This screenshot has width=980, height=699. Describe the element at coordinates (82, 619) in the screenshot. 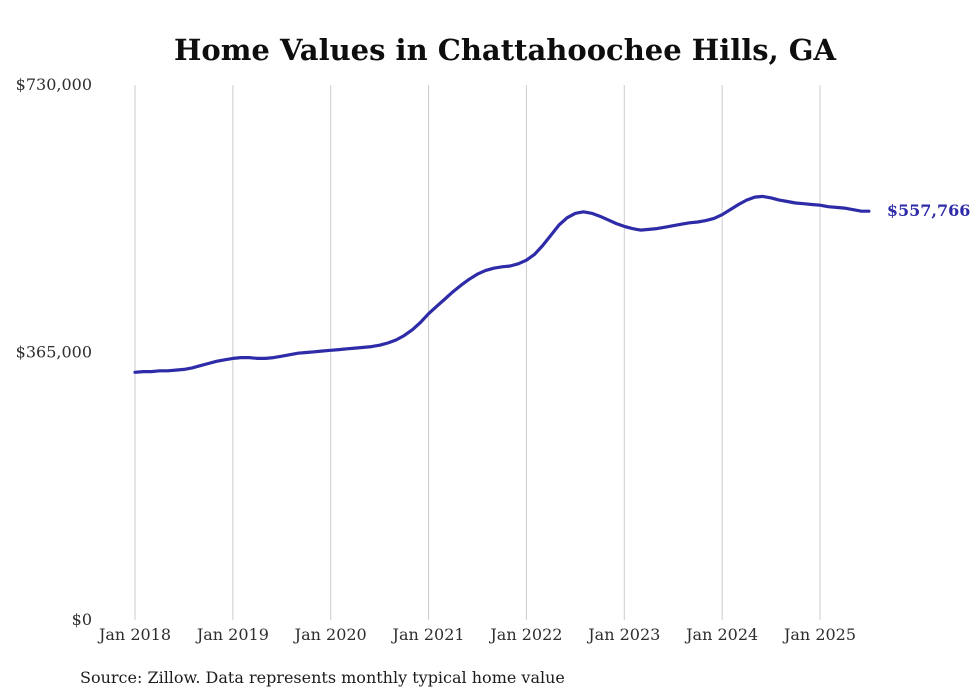

I see `y-axis-tick-label: $0` at that location.